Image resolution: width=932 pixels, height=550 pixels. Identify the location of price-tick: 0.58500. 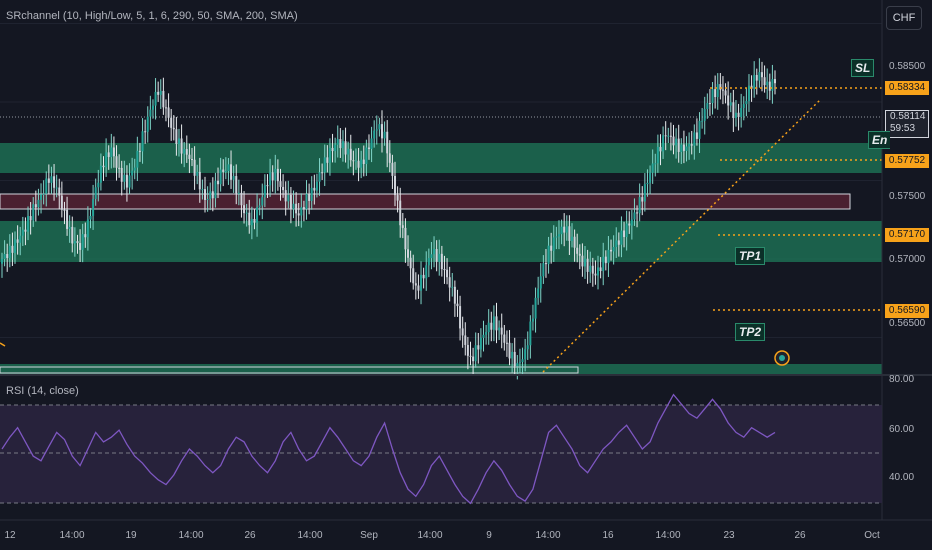
(907, 66).